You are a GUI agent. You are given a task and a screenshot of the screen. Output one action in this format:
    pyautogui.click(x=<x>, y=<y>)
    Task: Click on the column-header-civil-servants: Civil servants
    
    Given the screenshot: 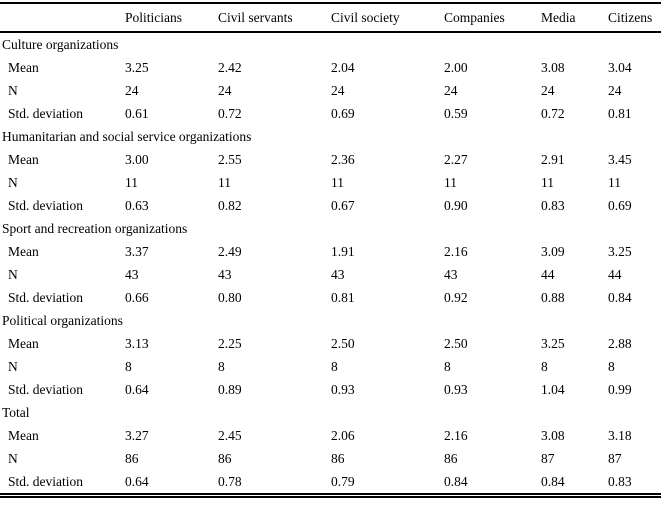 What is the action you would take?
    pyautogui.click(x=274, y=18)
    